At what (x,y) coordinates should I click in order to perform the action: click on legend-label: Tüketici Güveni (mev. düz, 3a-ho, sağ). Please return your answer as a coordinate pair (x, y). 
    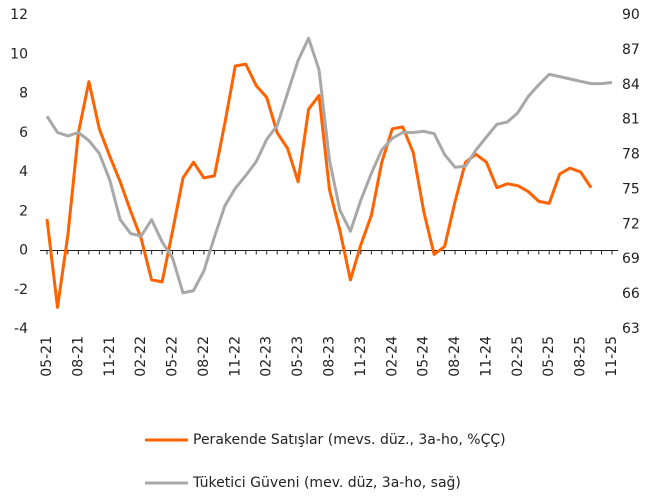
    Looking at the image, I should click on (326, 483).